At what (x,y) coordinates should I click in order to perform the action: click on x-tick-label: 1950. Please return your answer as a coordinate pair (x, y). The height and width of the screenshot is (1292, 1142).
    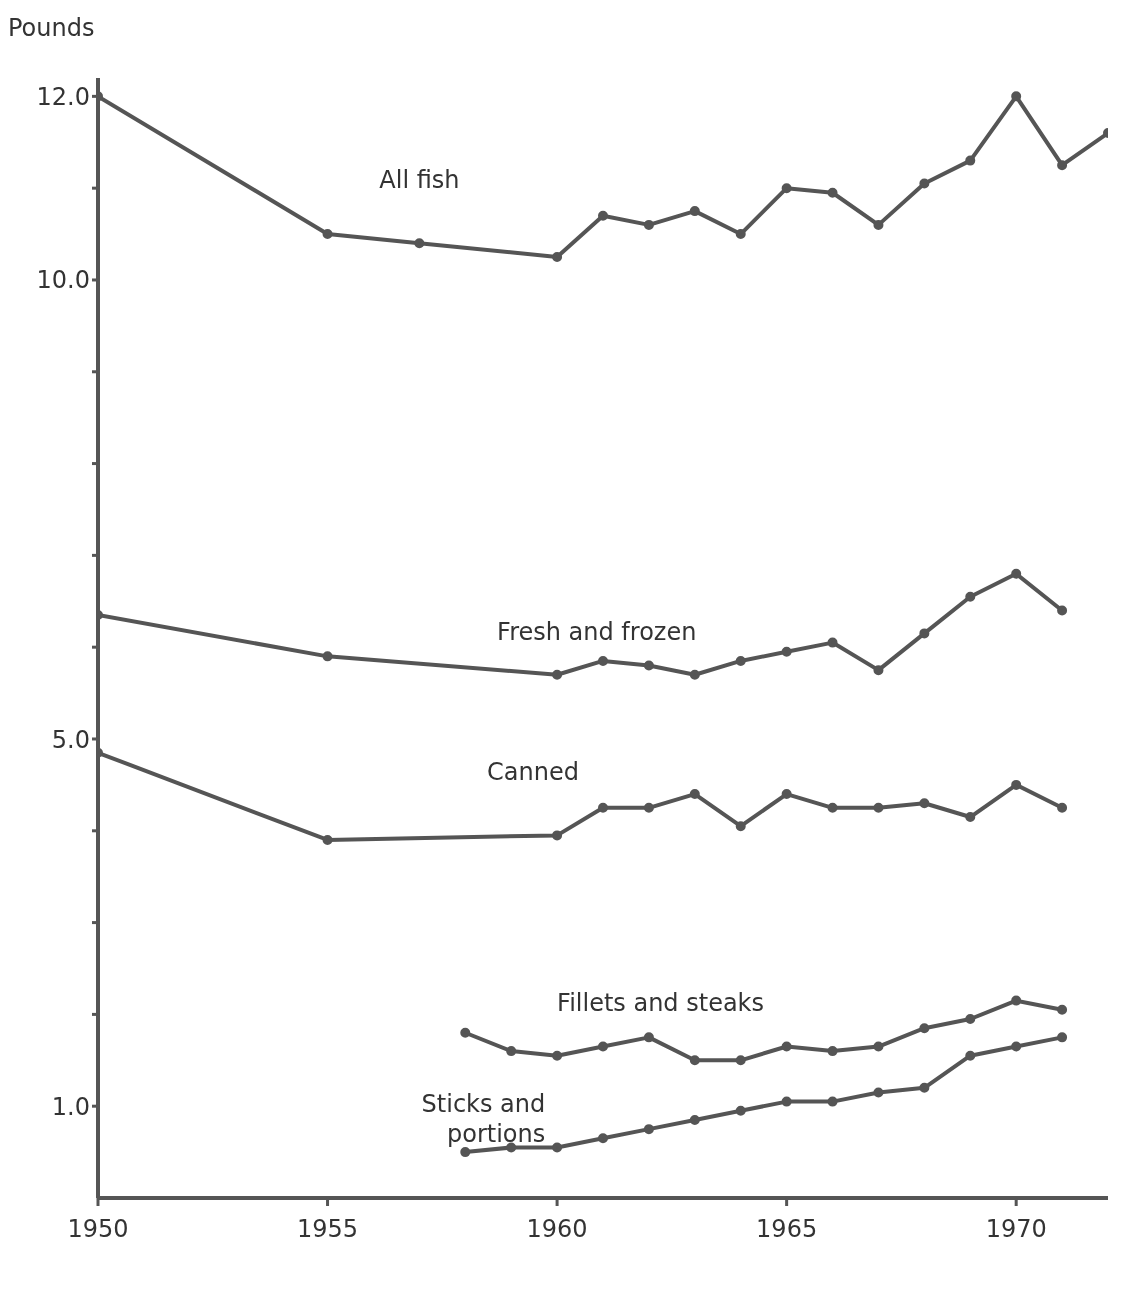
    Looking at the image, I should click on (98, 1229).